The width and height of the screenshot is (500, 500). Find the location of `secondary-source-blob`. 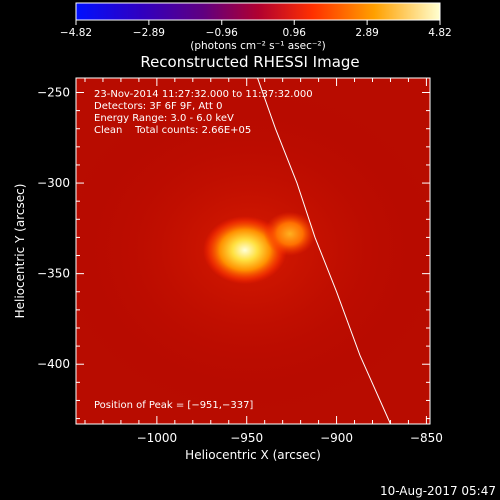

secondary-source-blob is located at coordinates (289, 233).